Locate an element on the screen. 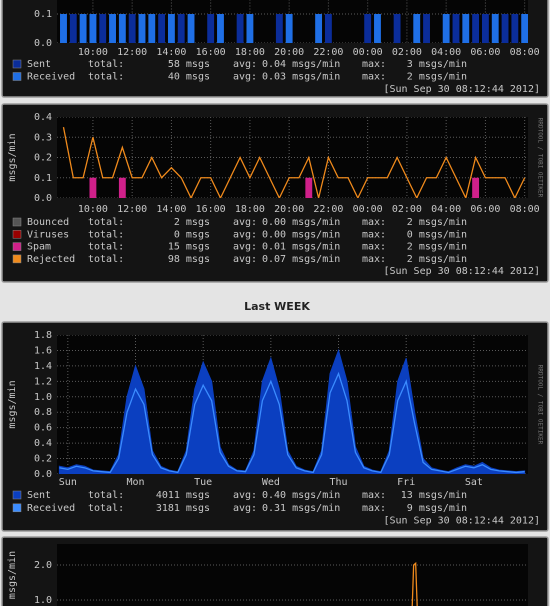 This screenshot has height=606, width=550. stat-max: 0 msgs/min is located at coordinates (437, 234).